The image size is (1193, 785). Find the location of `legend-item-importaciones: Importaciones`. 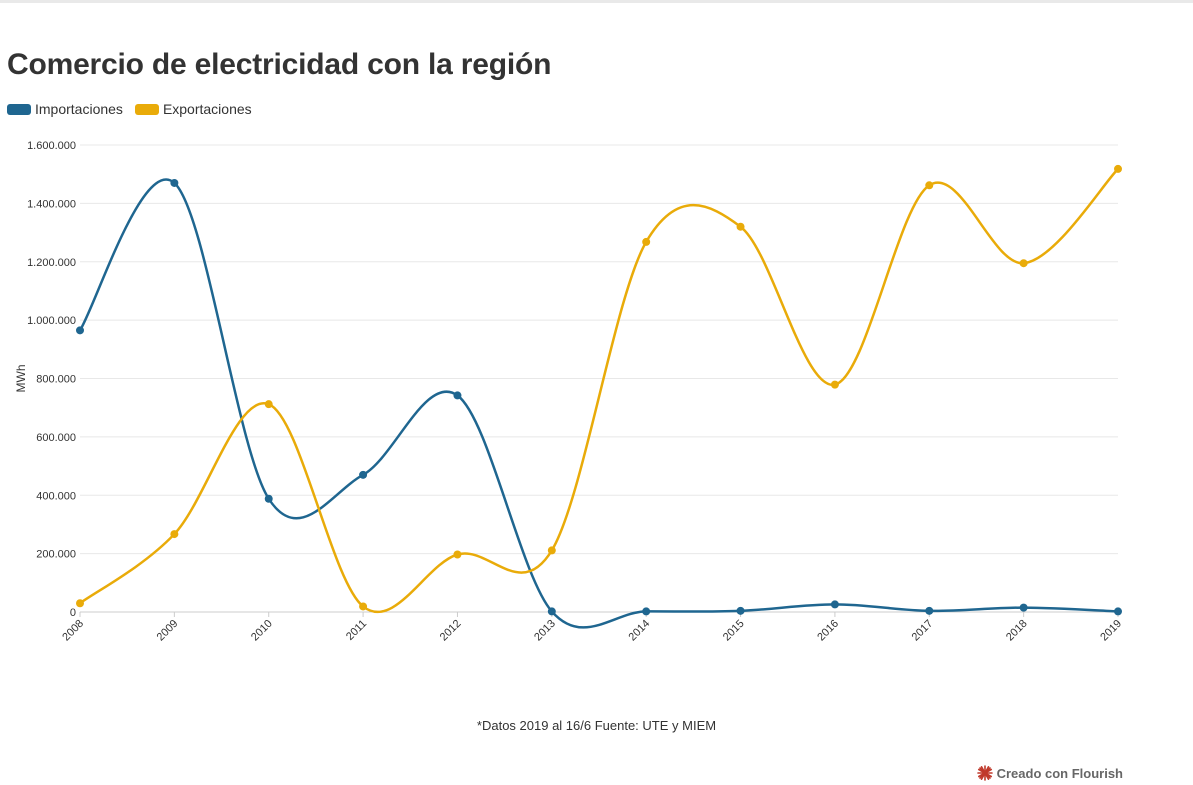

legend-item-importaciones: Importaciones is located at coordinates (65, 109).